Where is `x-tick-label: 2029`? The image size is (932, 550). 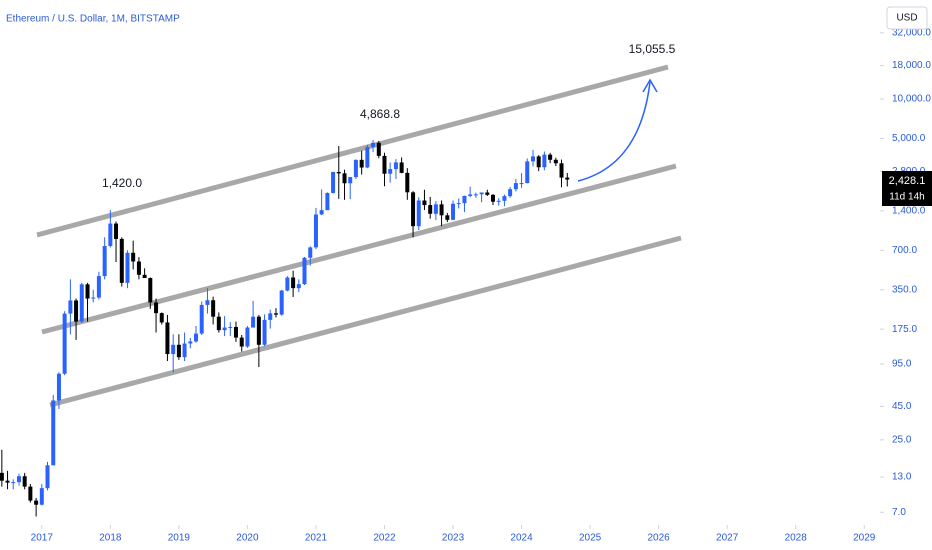
x-tick-label: 2029 is located at coordinates (864, 538).